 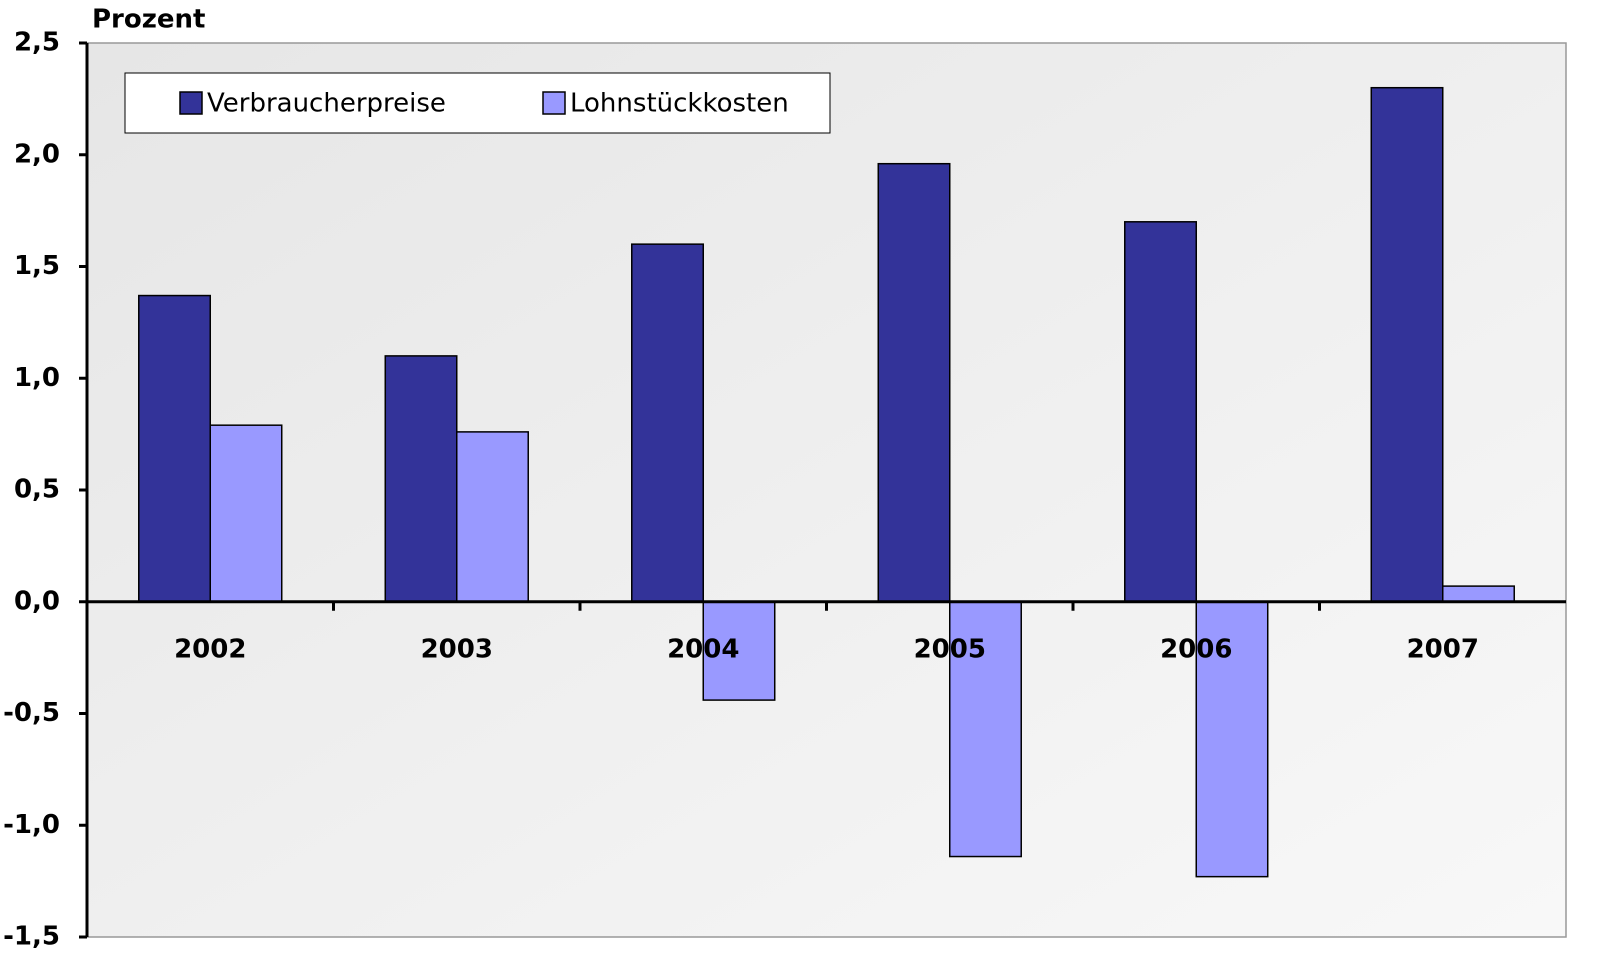 What do you see at coordinates (37, 154) in the screenshot?
I see `y-tick-label: 2,0` at bounding box center [37, 154].